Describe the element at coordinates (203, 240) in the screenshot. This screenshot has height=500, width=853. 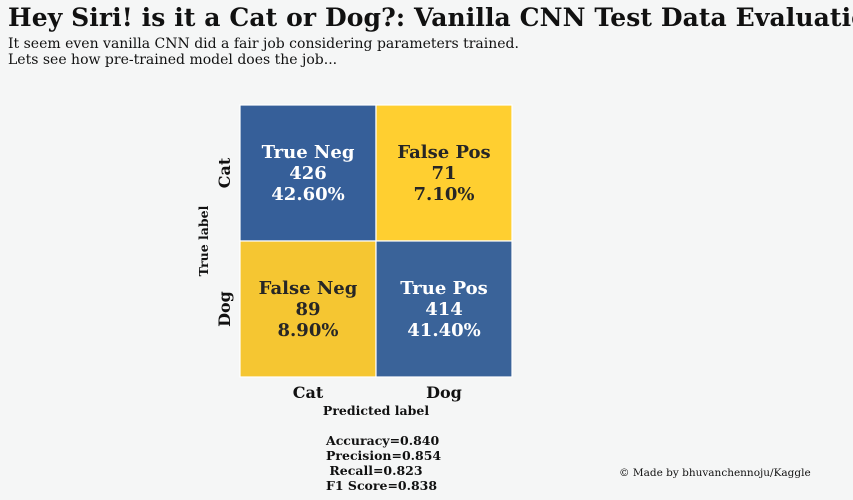
I see `y-axis-label: True label` at that location.